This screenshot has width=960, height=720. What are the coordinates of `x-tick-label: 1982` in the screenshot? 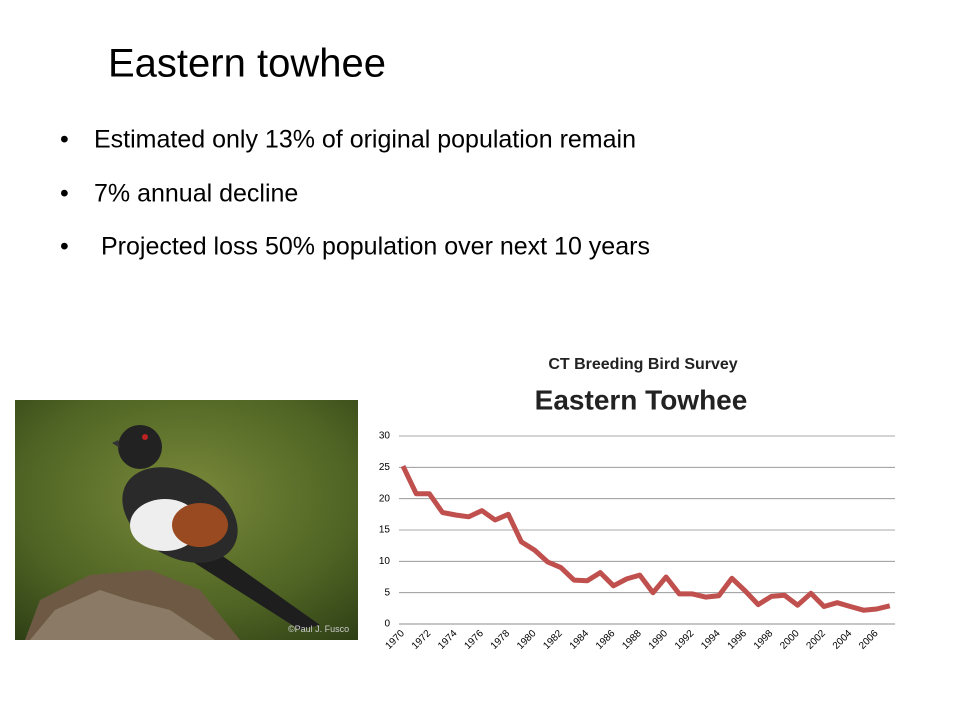 It's located at (553, 640).